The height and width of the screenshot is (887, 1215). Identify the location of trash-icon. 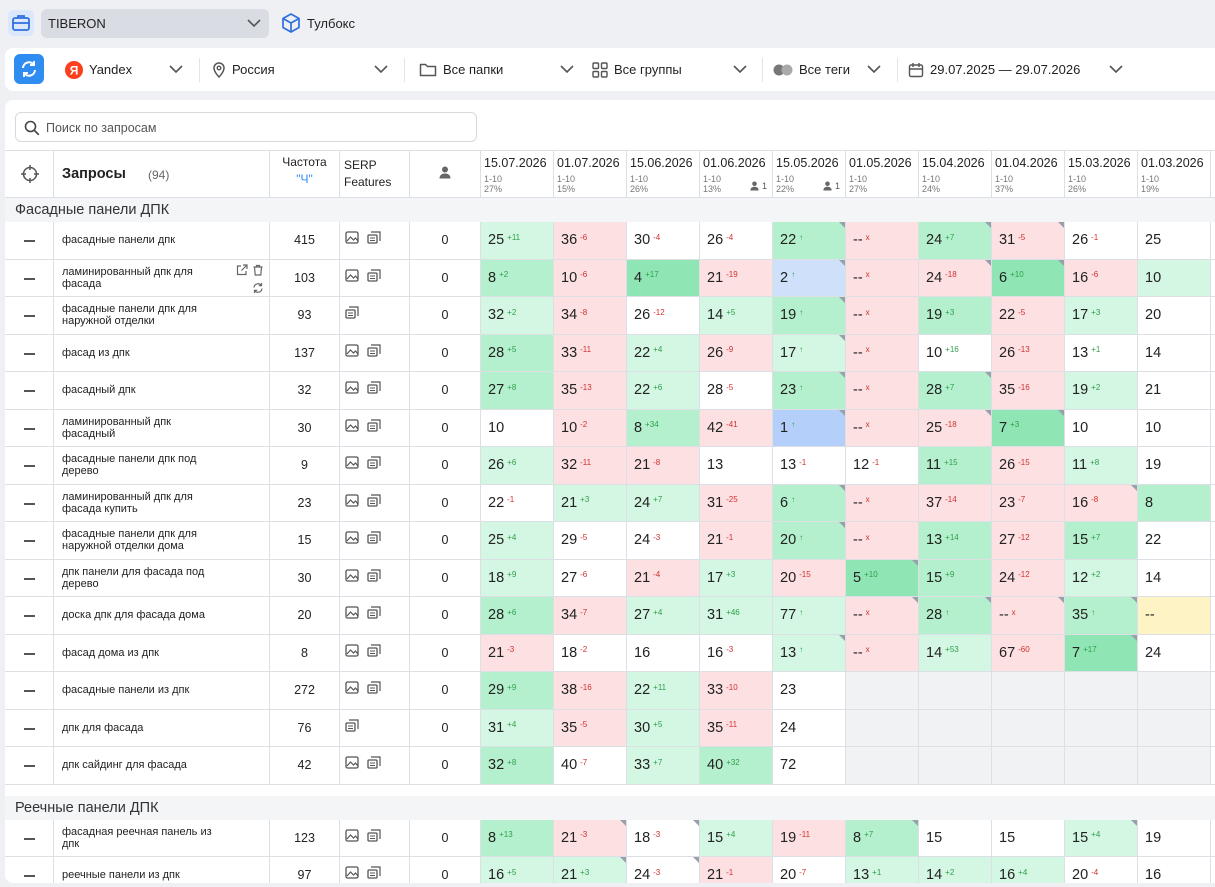
(258, 271).